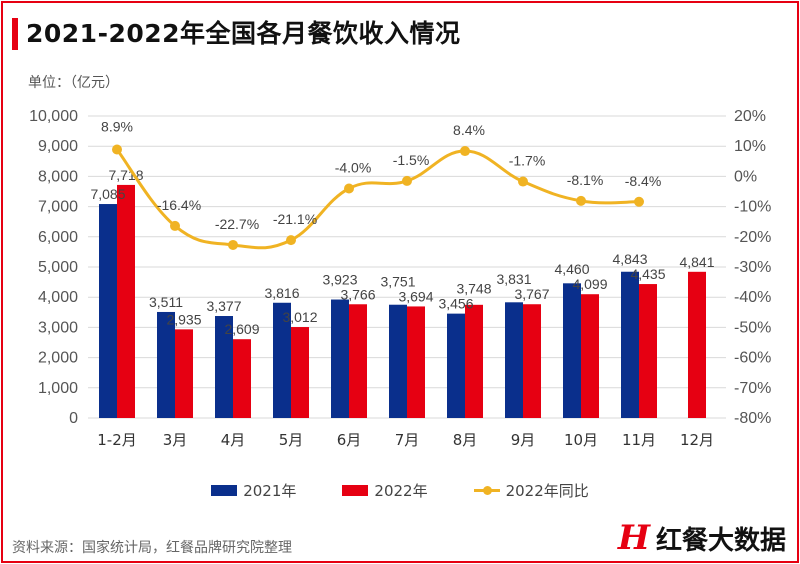 The height and width of the screenshot is (564, 800). Describe the element at coordinates (281, 293) in the screenshot. I see `bar-data-label: 3,816` at that location.